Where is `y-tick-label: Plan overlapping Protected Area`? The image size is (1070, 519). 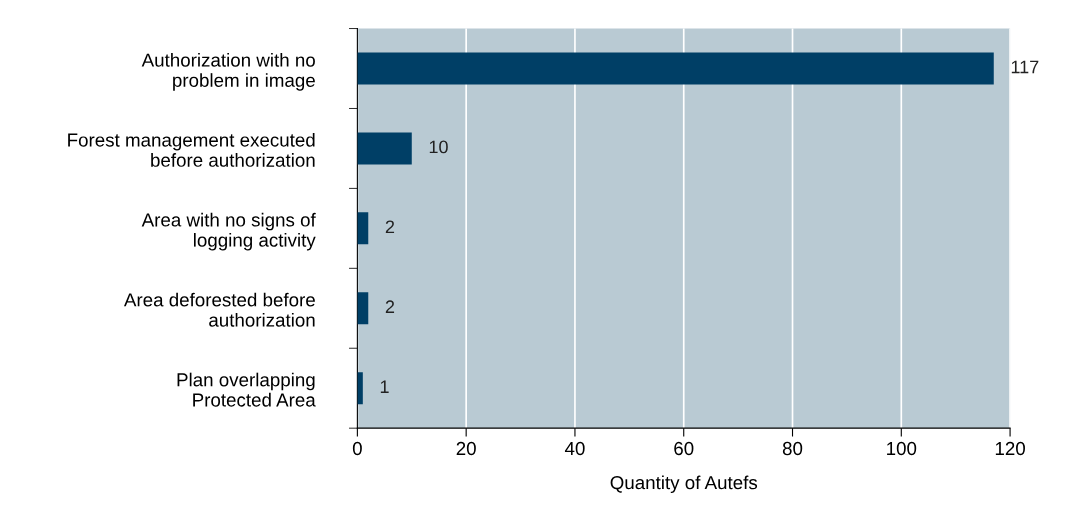 y-tick-label: Plan overlapping Protected Area is located at coordinates (246, 389).